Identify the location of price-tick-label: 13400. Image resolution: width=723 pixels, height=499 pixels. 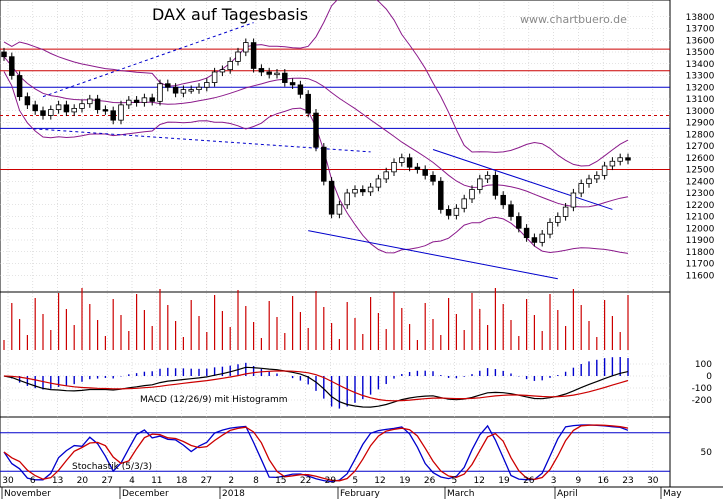
(700, 65).